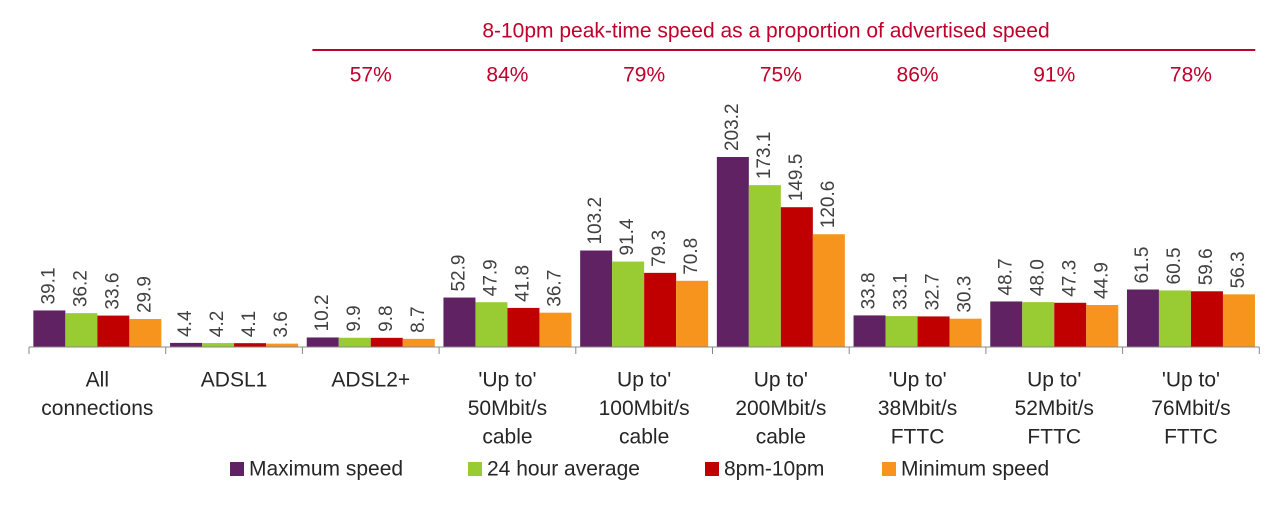 This screenshot has width=1269, height=515. Describe the element at coordinates (371, 75) in the screenshot. I see `annotation-value: 57%` at that location.